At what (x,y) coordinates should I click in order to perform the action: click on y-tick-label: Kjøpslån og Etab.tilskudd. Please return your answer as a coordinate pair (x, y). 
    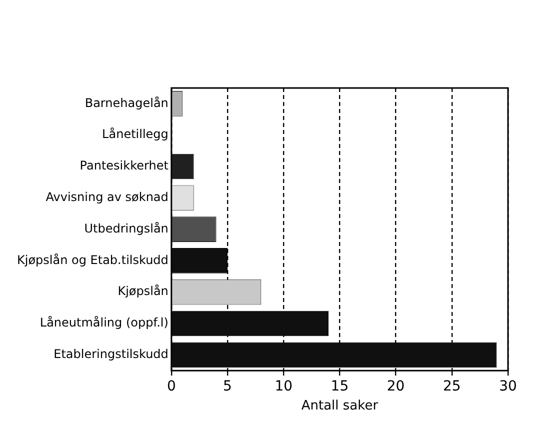
    Looking at the image, I should click on (92, 259).